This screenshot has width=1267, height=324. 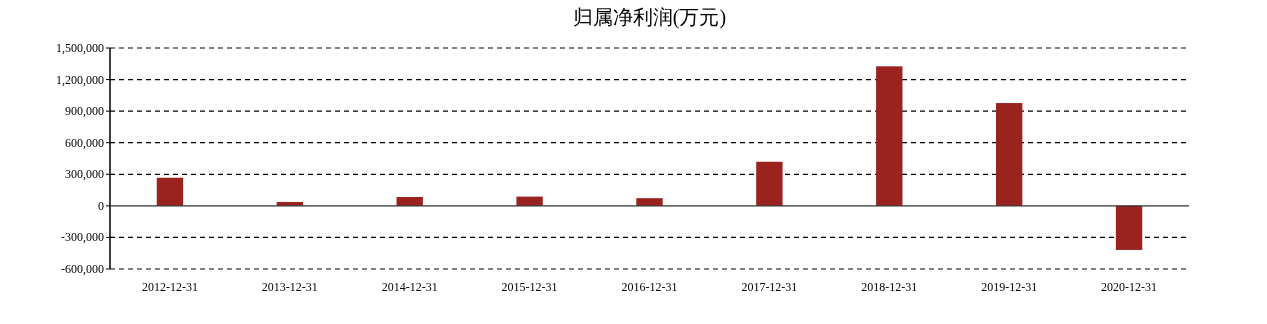 I want to click on y-tick-label: 1,200,000, so click(x=80, y=79).